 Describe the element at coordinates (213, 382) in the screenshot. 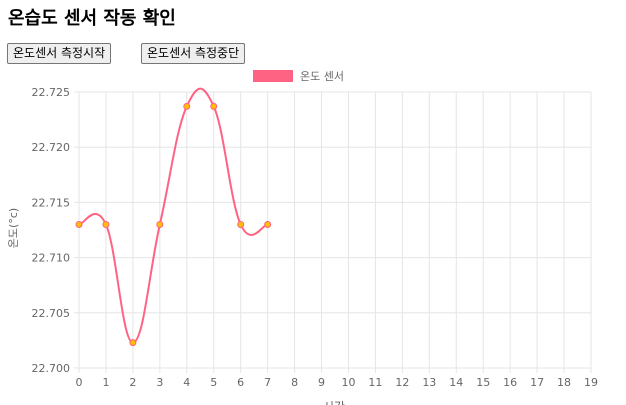

I see `x-tick-label: 5` at that location.